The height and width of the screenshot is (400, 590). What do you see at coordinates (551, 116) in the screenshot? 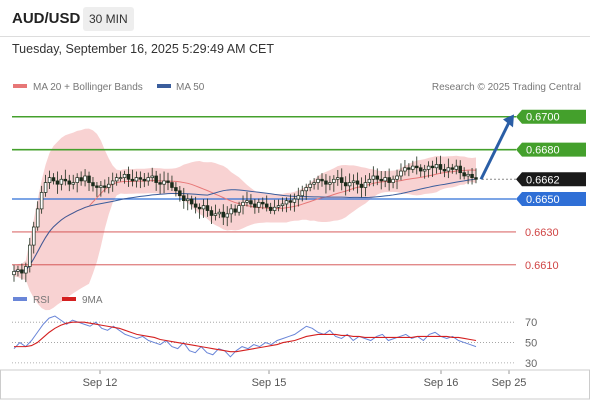
I see `level-tag-0.6700` at bounding box center [551, 116].